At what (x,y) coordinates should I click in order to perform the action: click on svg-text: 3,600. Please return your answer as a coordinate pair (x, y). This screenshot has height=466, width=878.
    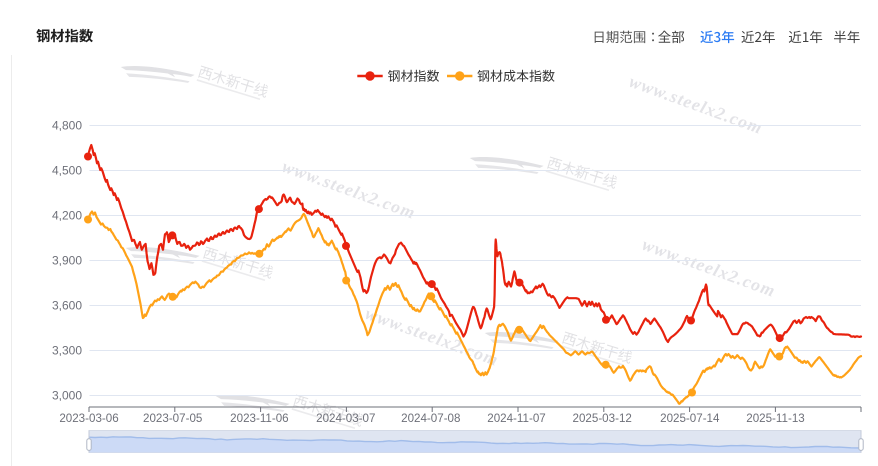
    Looking at the image, I should click on (67, 306).